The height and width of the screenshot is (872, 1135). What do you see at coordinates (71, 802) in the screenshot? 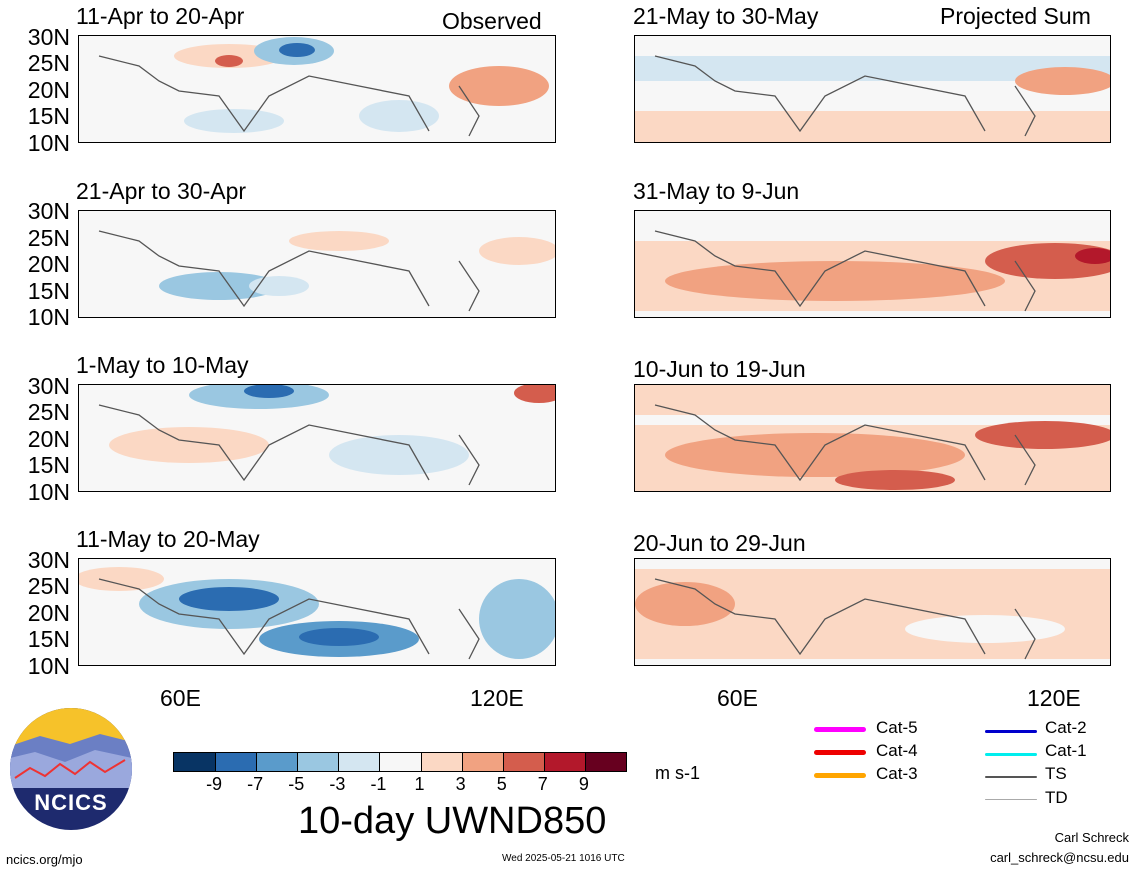
I see `logo-text: NCICS` at bounding box center [71, 802].